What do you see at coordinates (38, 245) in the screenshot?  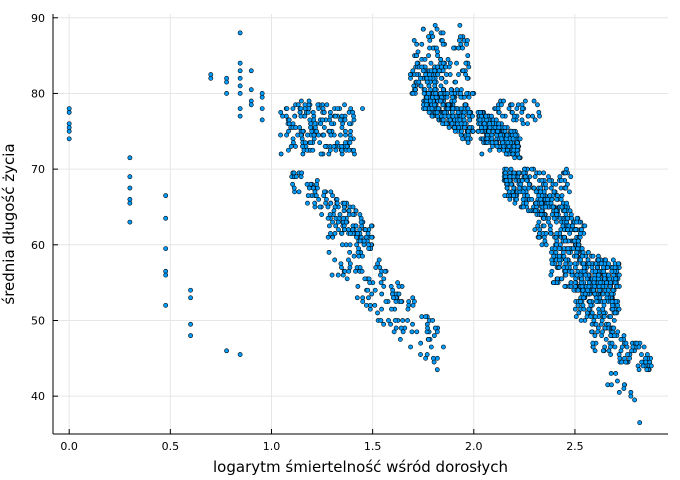 I see `y-tick-label: 60` at bounding box center [38, 245].